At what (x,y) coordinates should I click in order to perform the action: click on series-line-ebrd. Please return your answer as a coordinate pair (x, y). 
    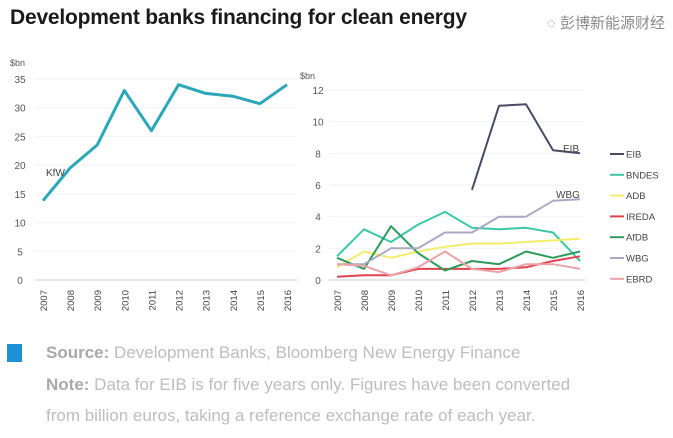
    Looking at the image, I should click on (458, 263).